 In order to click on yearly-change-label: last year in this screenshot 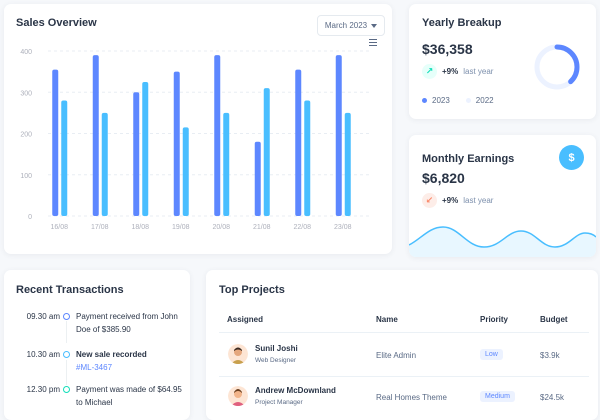, I will do `click(478, 71)`.